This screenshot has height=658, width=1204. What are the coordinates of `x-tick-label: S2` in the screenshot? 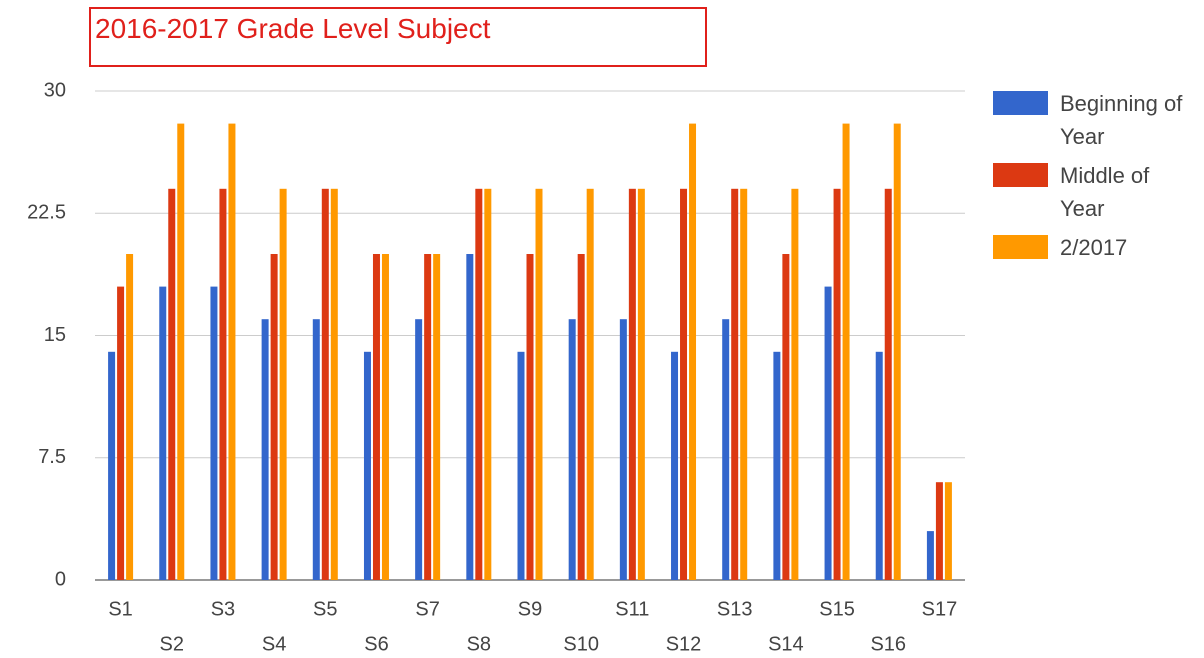 It's located at (172, 644).